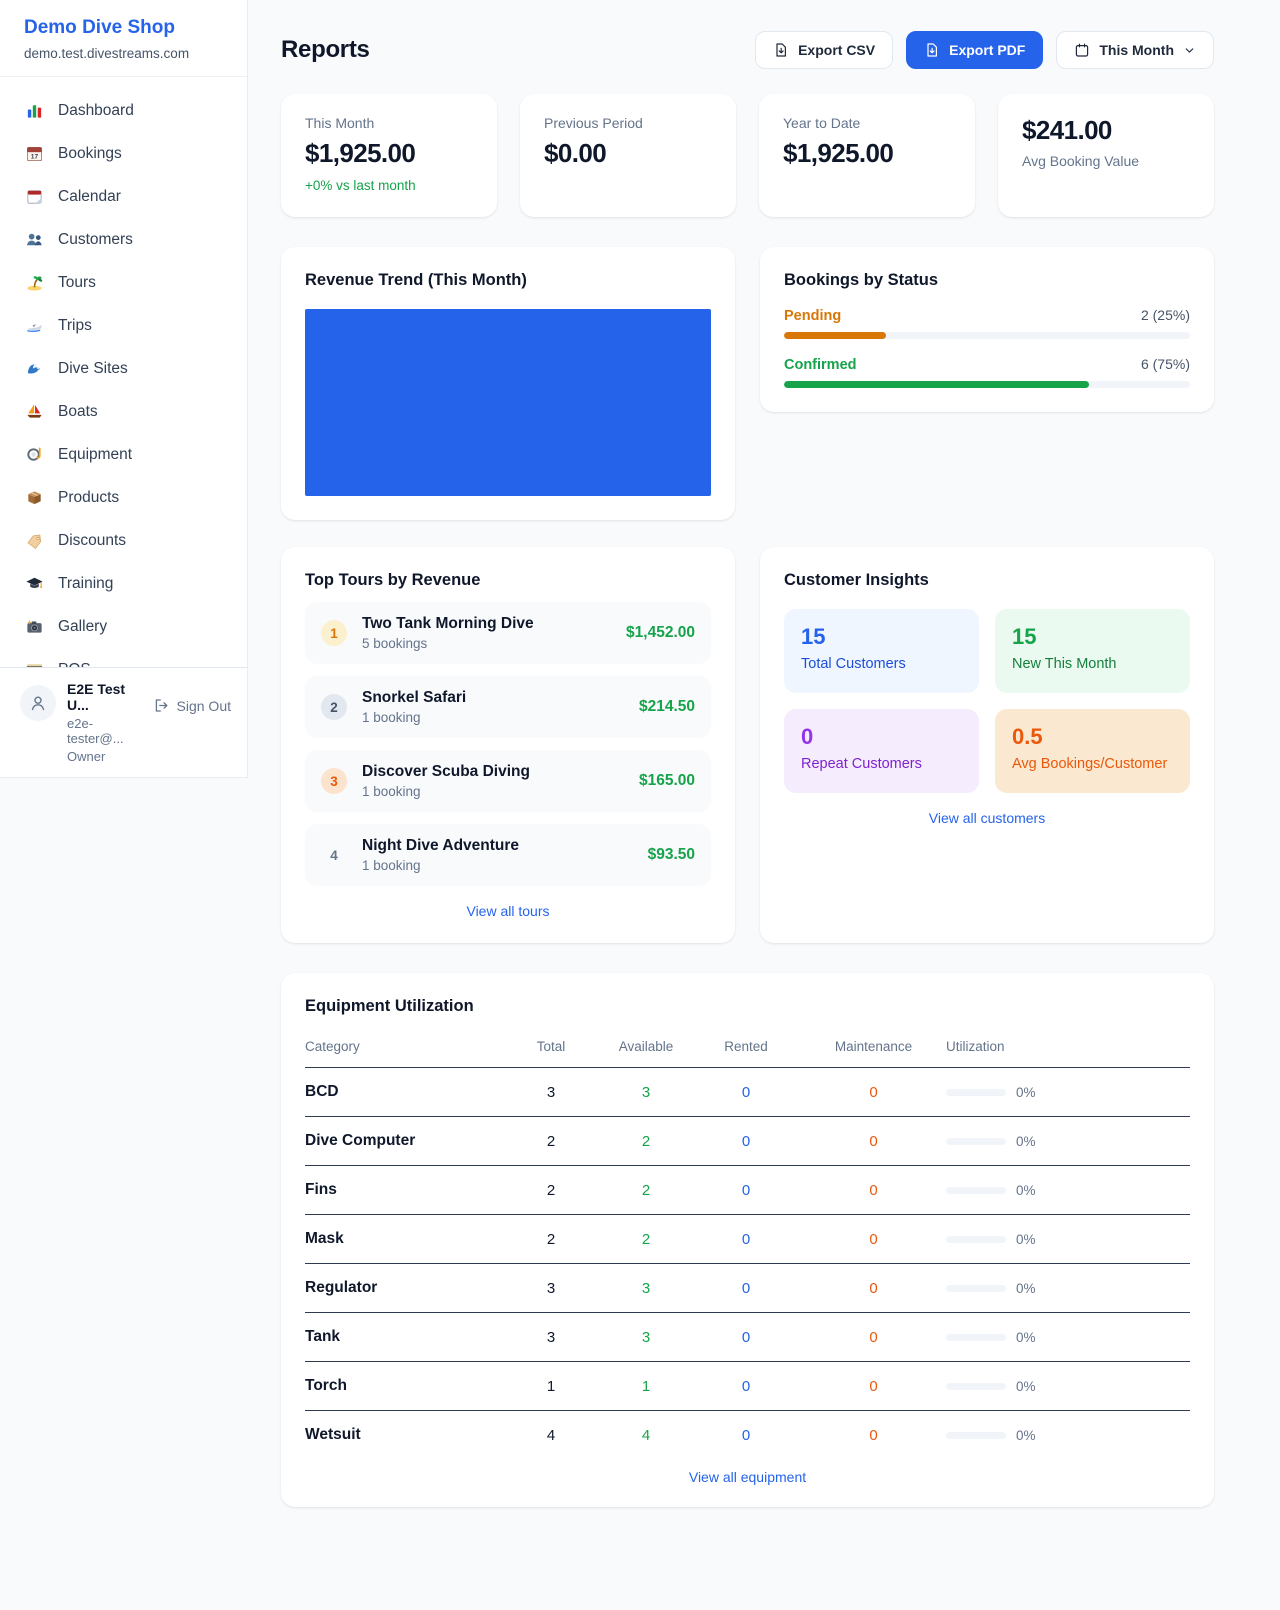 Image resolution: width=1280 pixels, height=1610 pixels. Describe the element at coordinates (123, 626) in the screenshot. I see `sidebar-item-gallery: Gallery` at that location.